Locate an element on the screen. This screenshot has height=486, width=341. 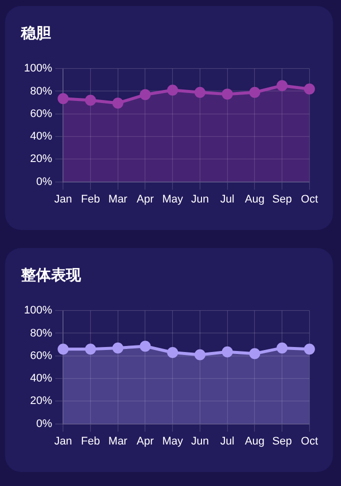
chart-title: 整体表现 is located at coordinates (51, 275).